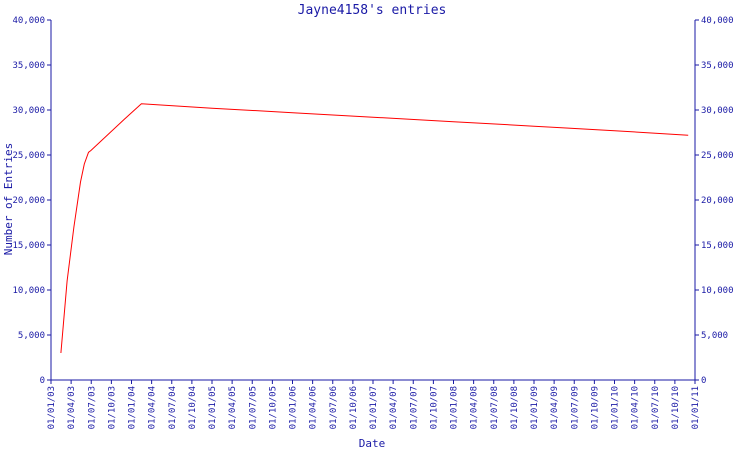 This screenshot has height=450, width=750. What do you see at coordinates (133, 407) in the screenshot?
I see `x-tick-label: 01/01/04` at bounding box center [133, 407].